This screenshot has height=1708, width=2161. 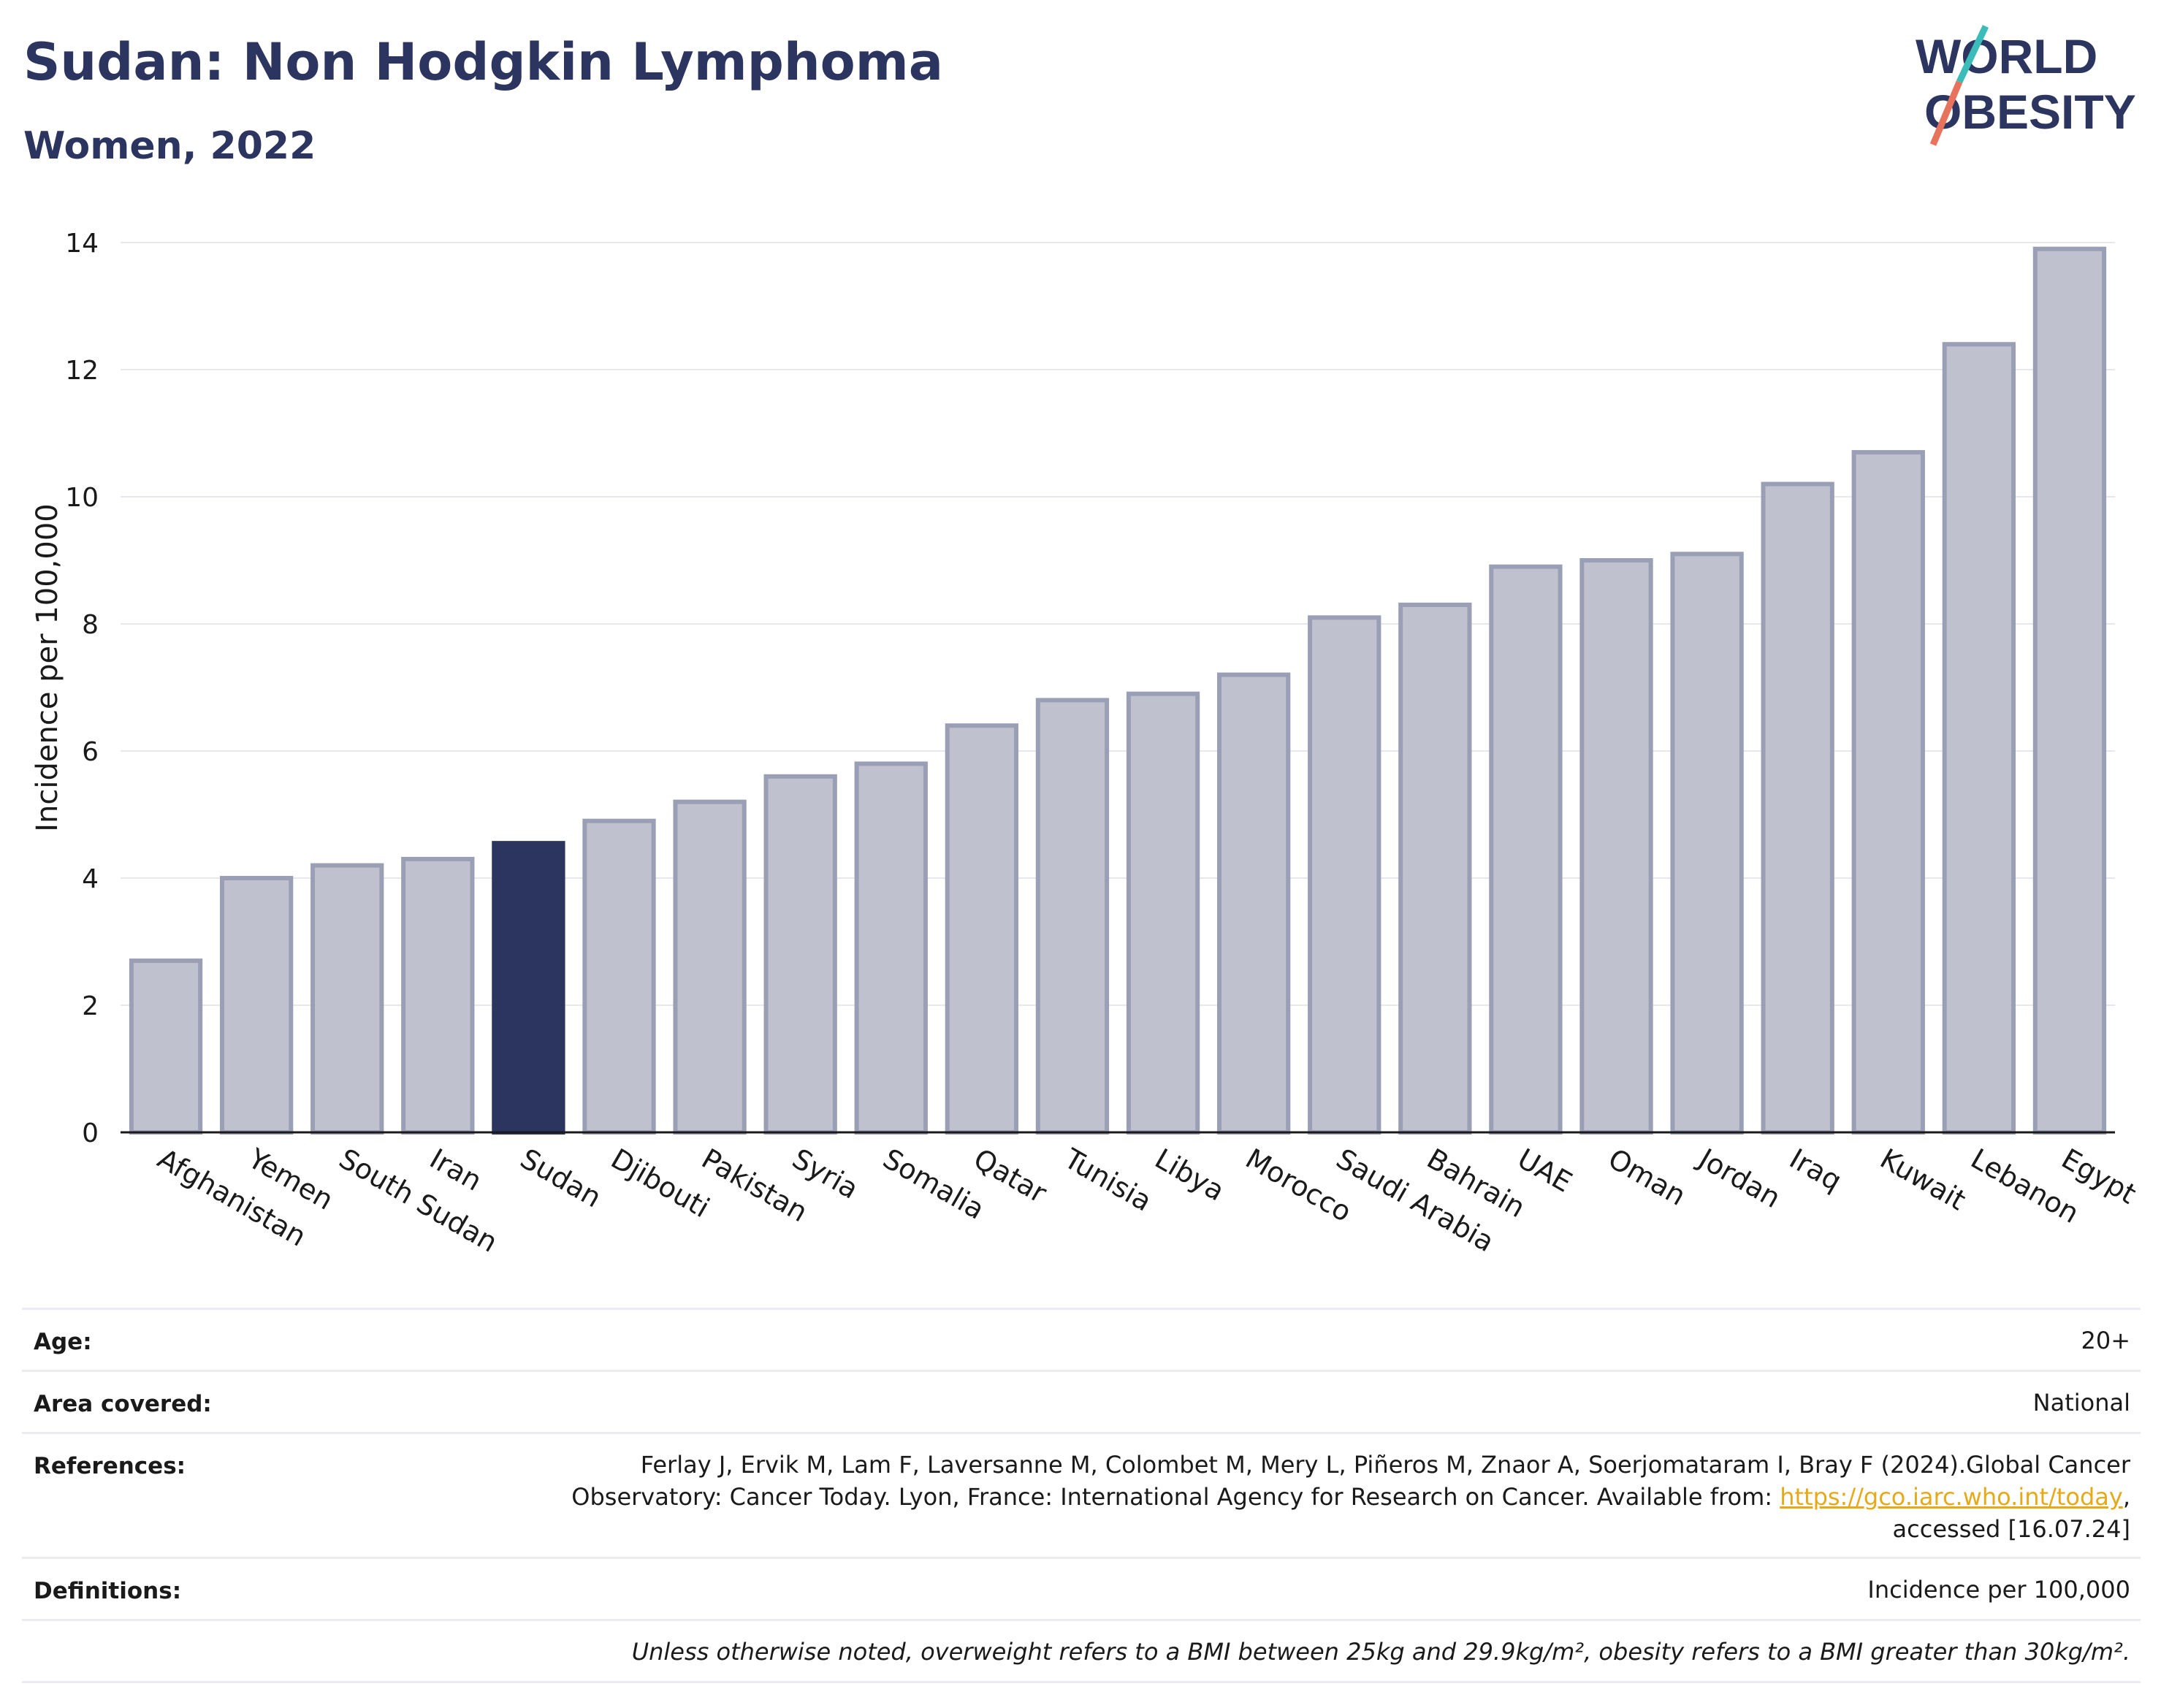 What do you see at coordinates (47, 667) in the screenshot?
I see `y-axis-label: Incidence per 100,000` at bounding box center [47, 667].